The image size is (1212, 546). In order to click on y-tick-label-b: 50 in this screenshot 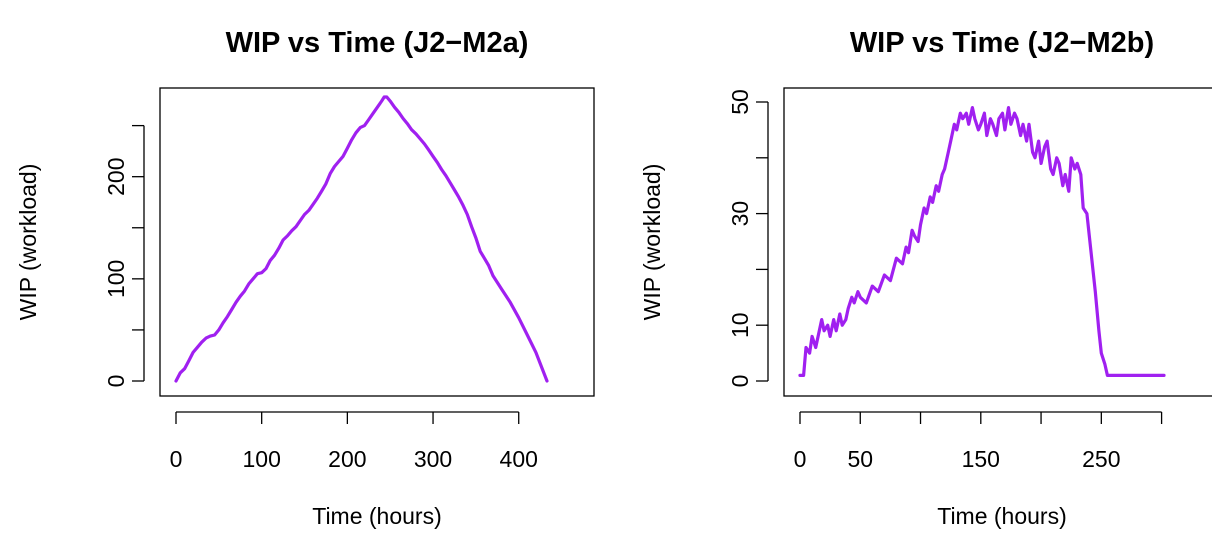, I will do `click(740, 102)`.